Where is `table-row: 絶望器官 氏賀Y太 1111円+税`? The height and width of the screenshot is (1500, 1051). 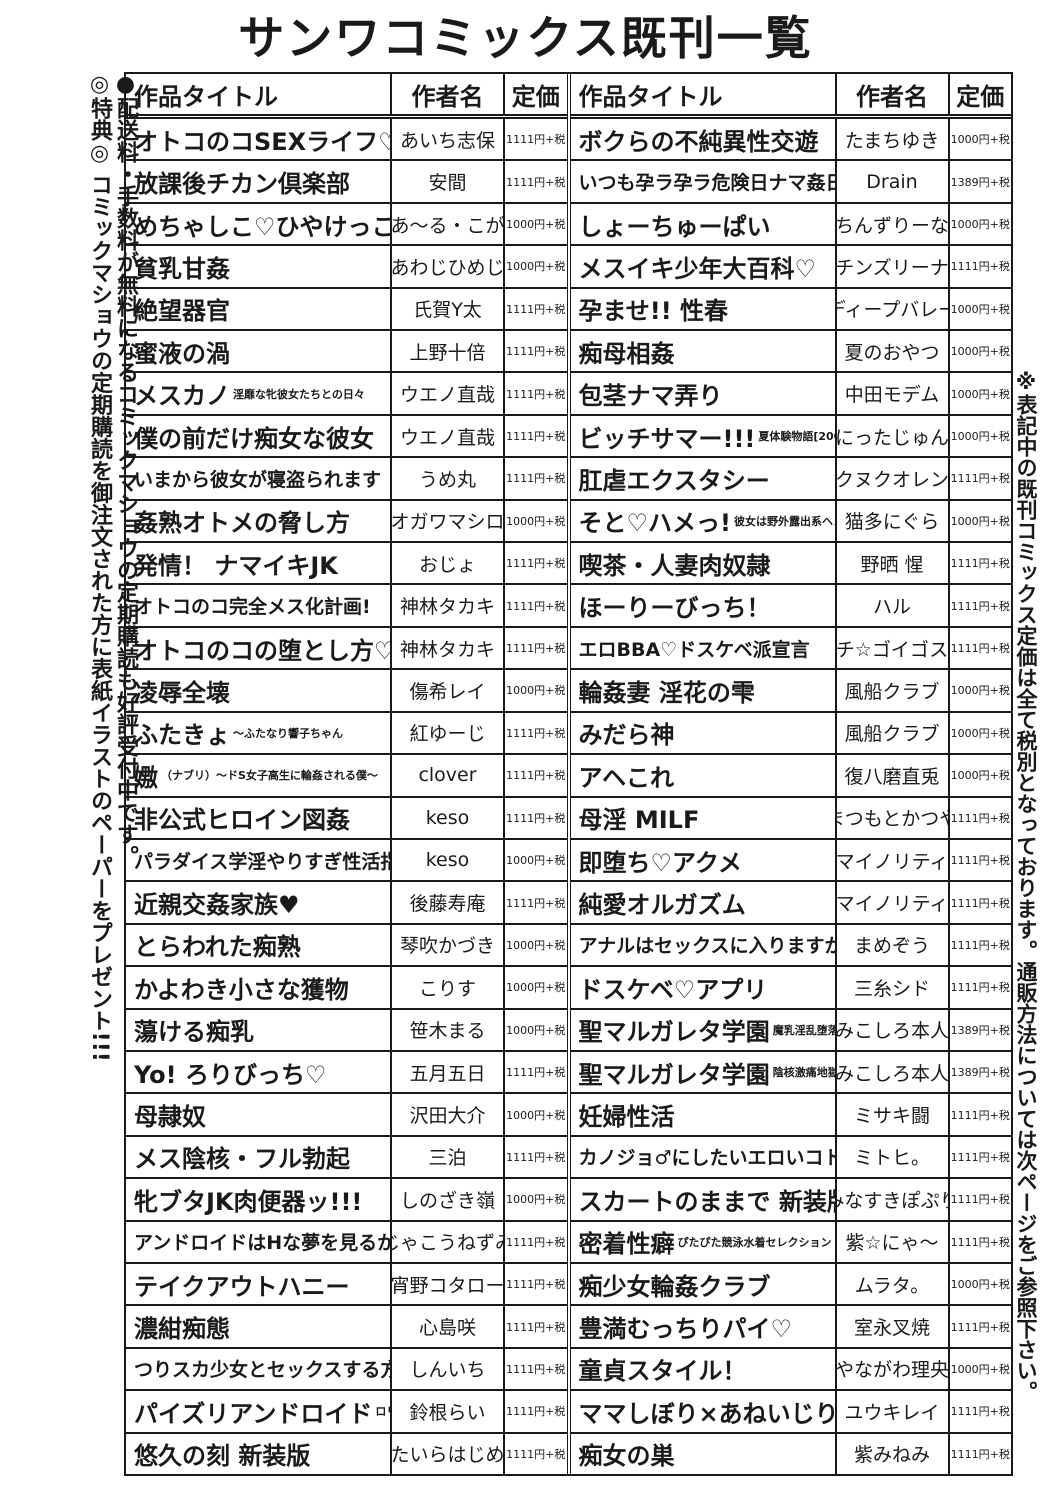
table-row: 絶望器官 氏賀Y太 1111円+税 is located at coordinates (346, 310).